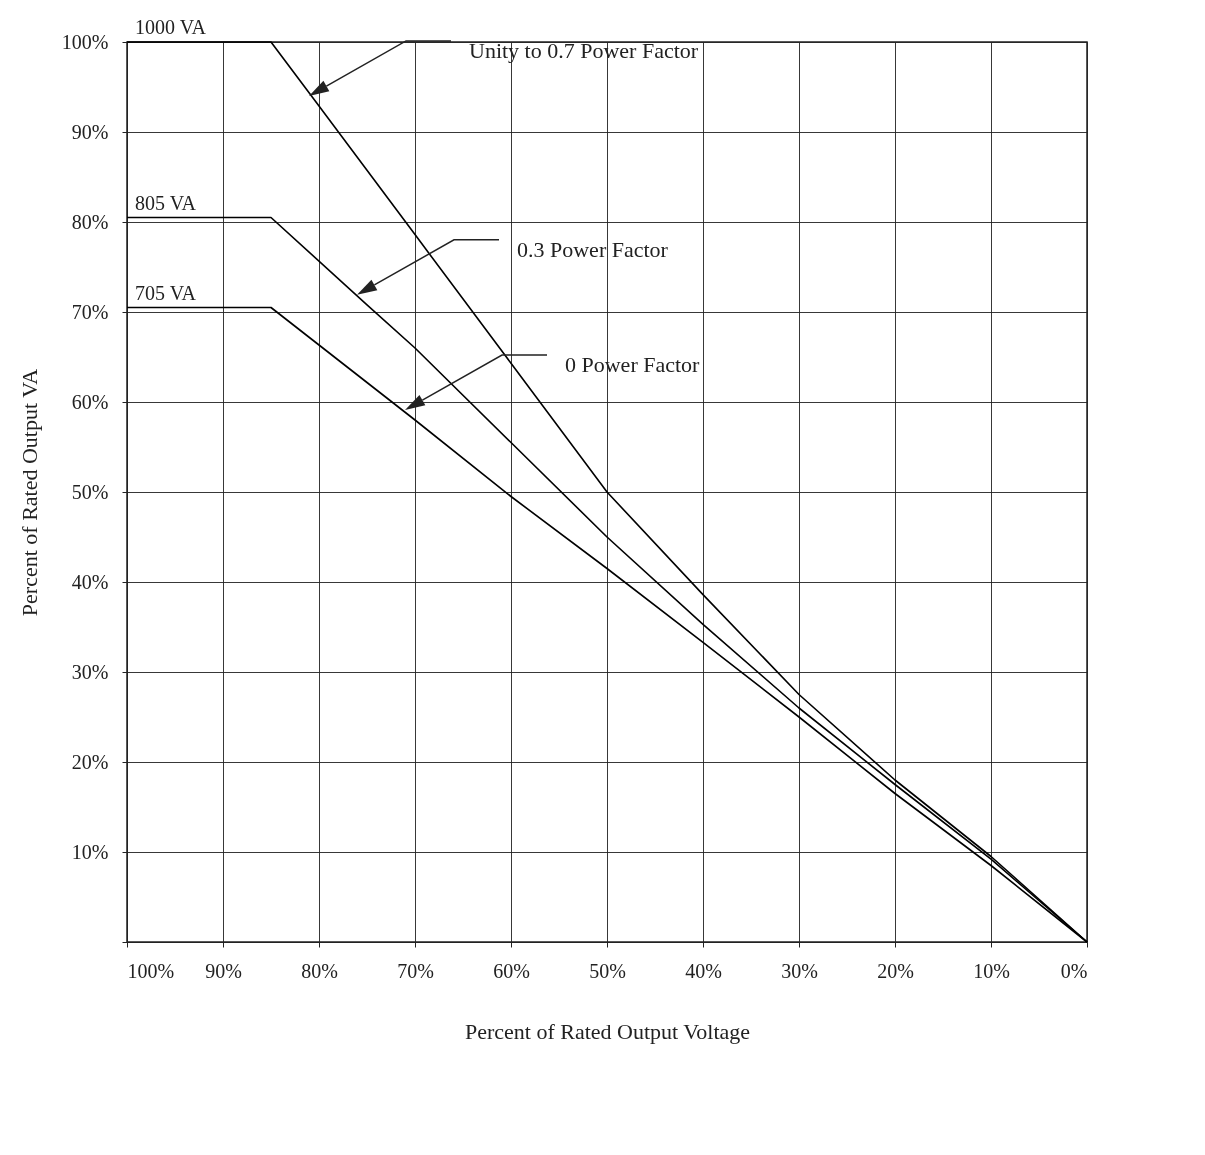 The width and height of the screenshot is (1205, 1155). What do you see at coordinates (319, 970) in the screenshot?
I see `x-tick-label: 80%` at bounding box center [319, 970].